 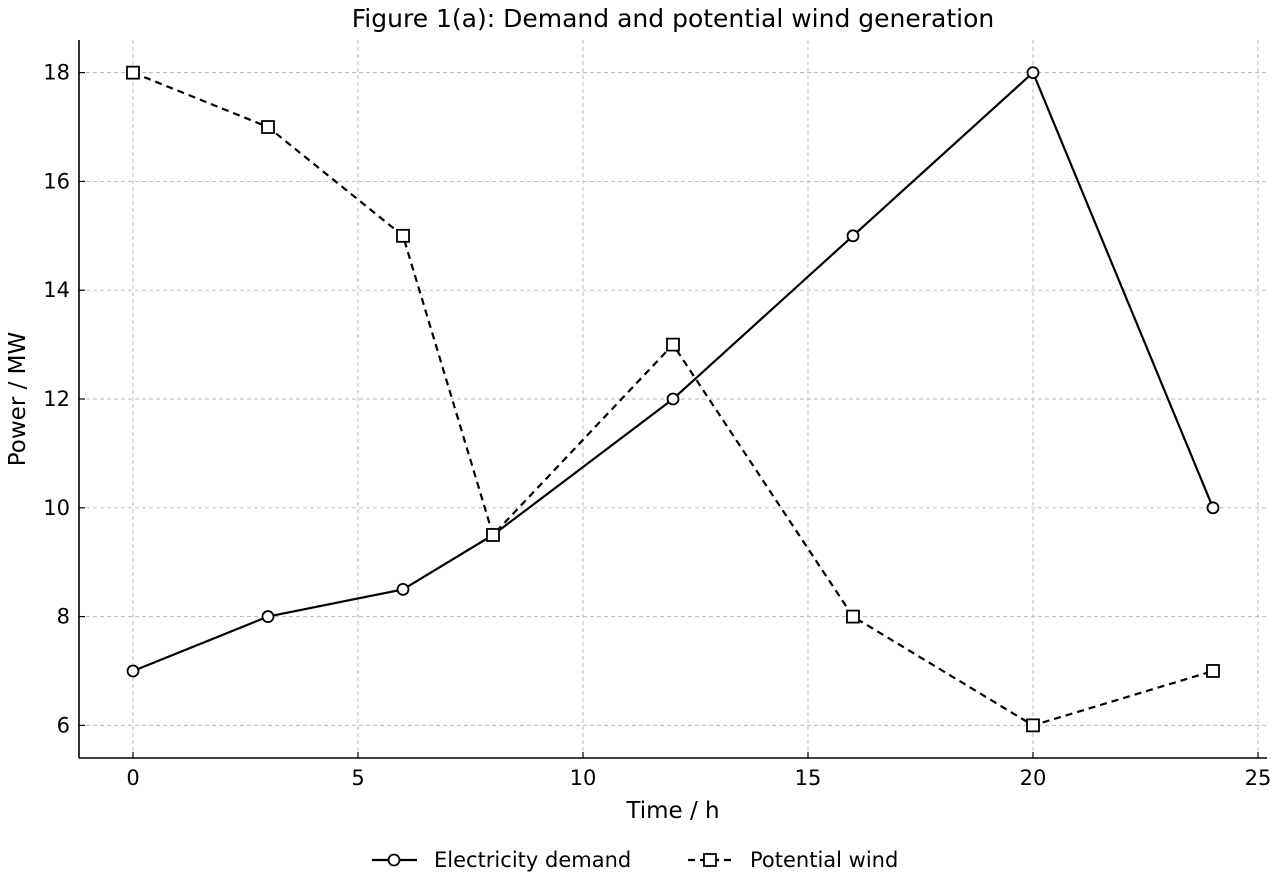 I want to click on legend-item: Potential wind, so click(x=793, y=860).